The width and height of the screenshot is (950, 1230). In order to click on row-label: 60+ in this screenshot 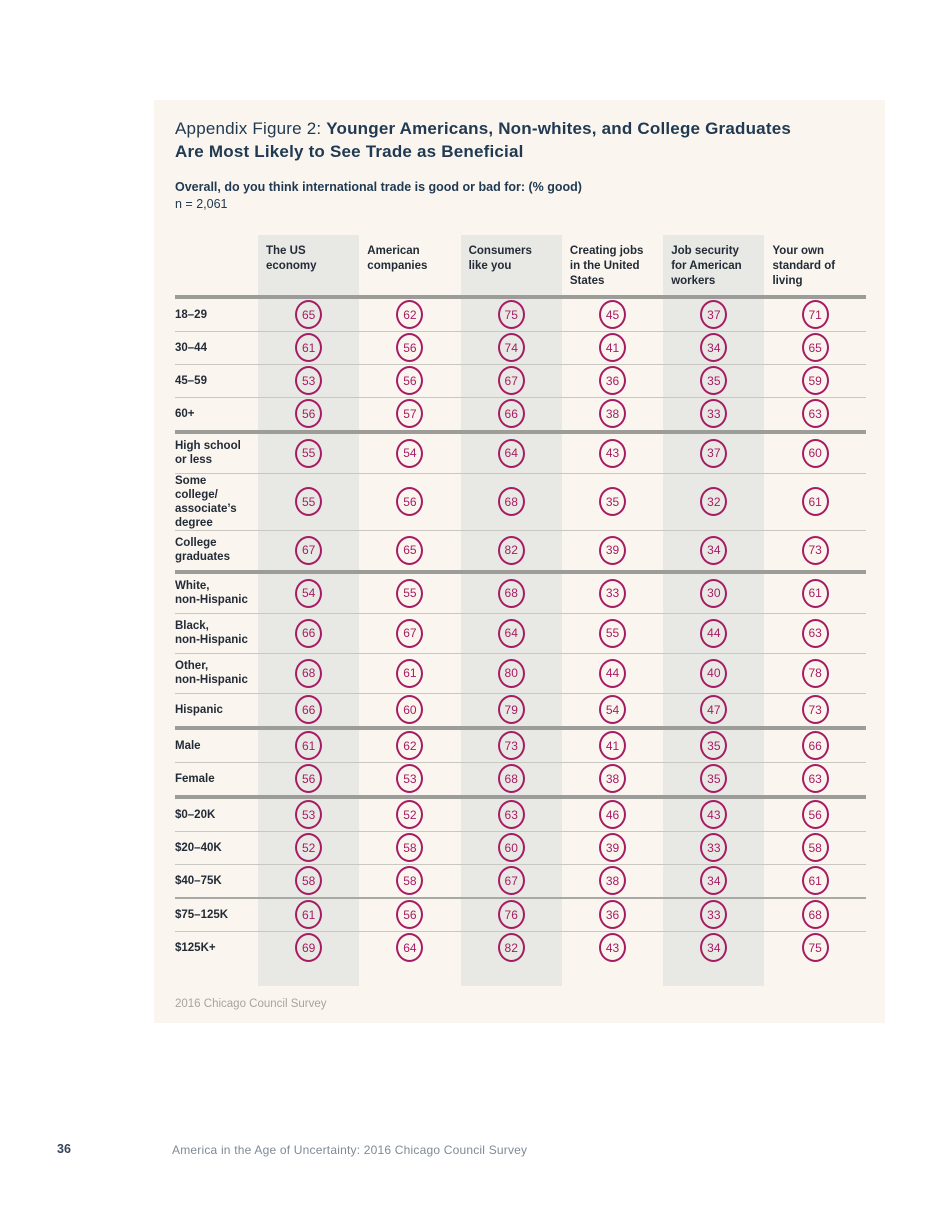, I will do `click(185, 413)`.